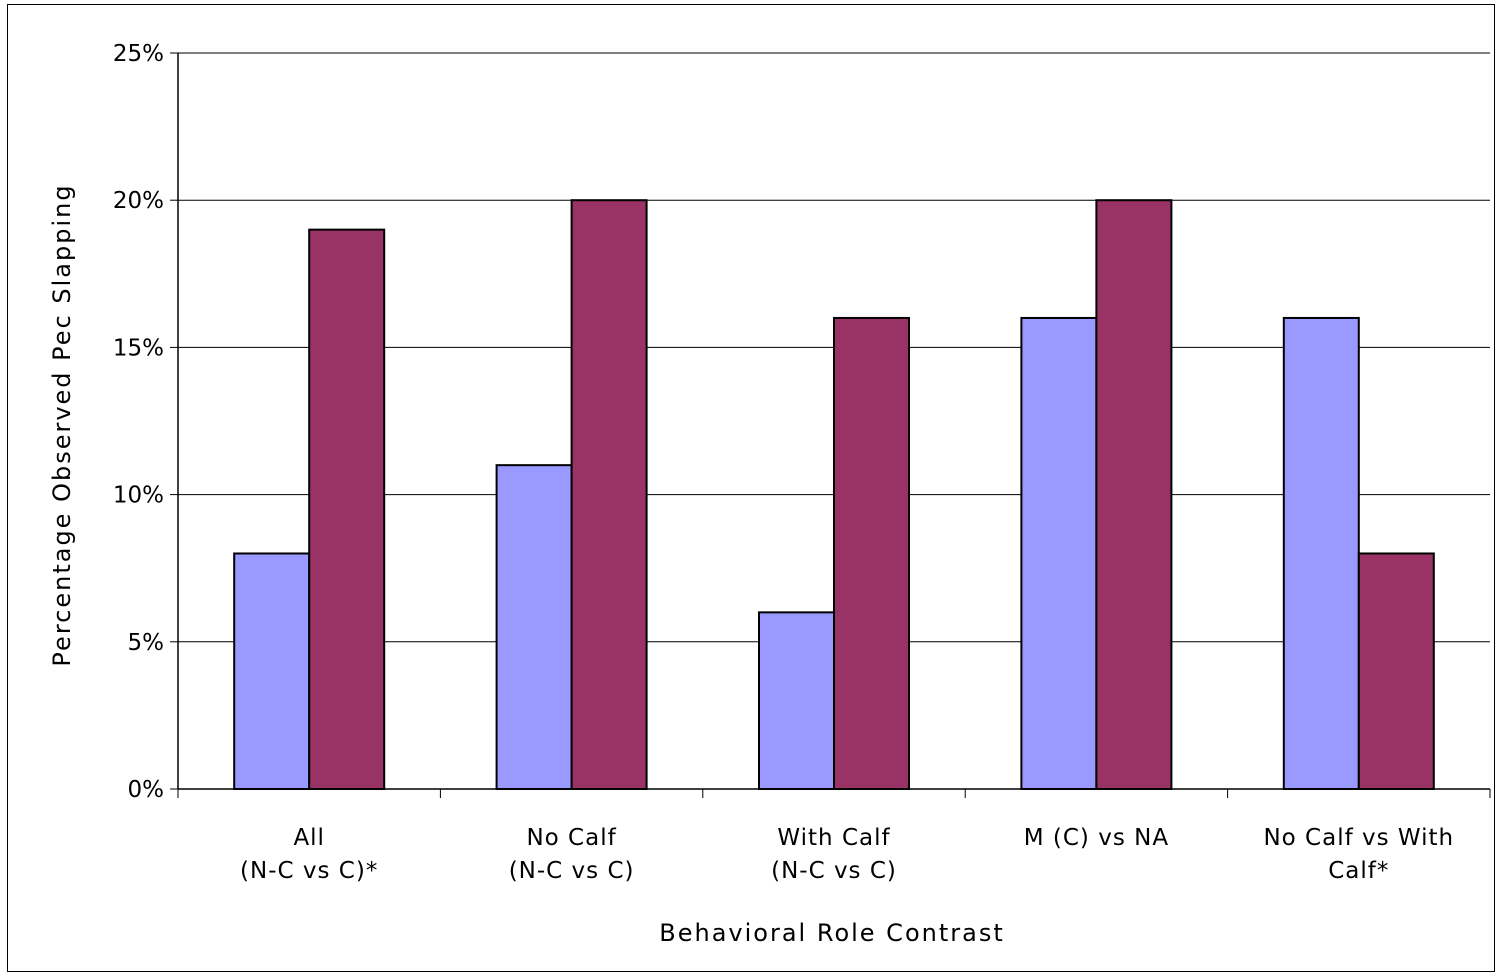  Describe the element at coordinates (138, 54) in the screenshot. I see `y-tick-label: 25%` at that location.